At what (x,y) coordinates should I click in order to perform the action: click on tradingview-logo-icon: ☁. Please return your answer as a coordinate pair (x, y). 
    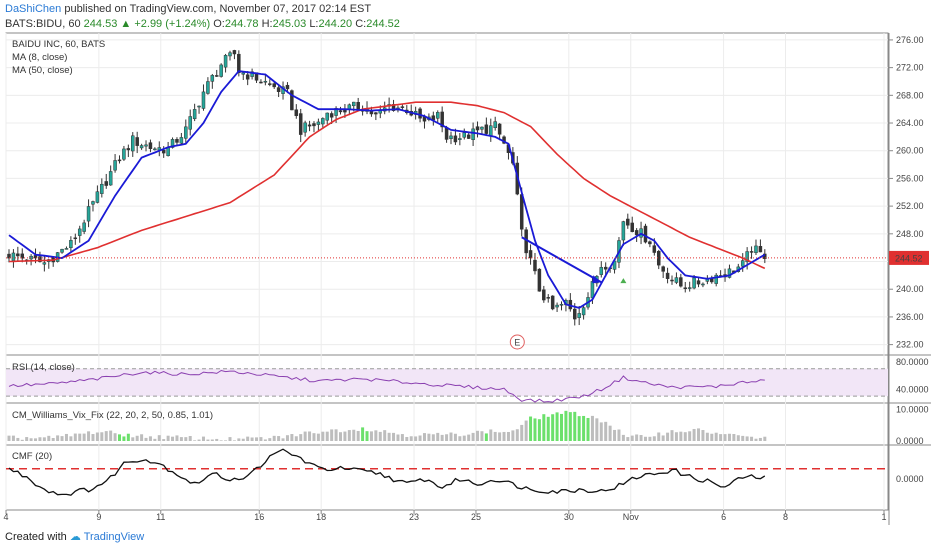
    Looking at the image, I should click on (75, 537).